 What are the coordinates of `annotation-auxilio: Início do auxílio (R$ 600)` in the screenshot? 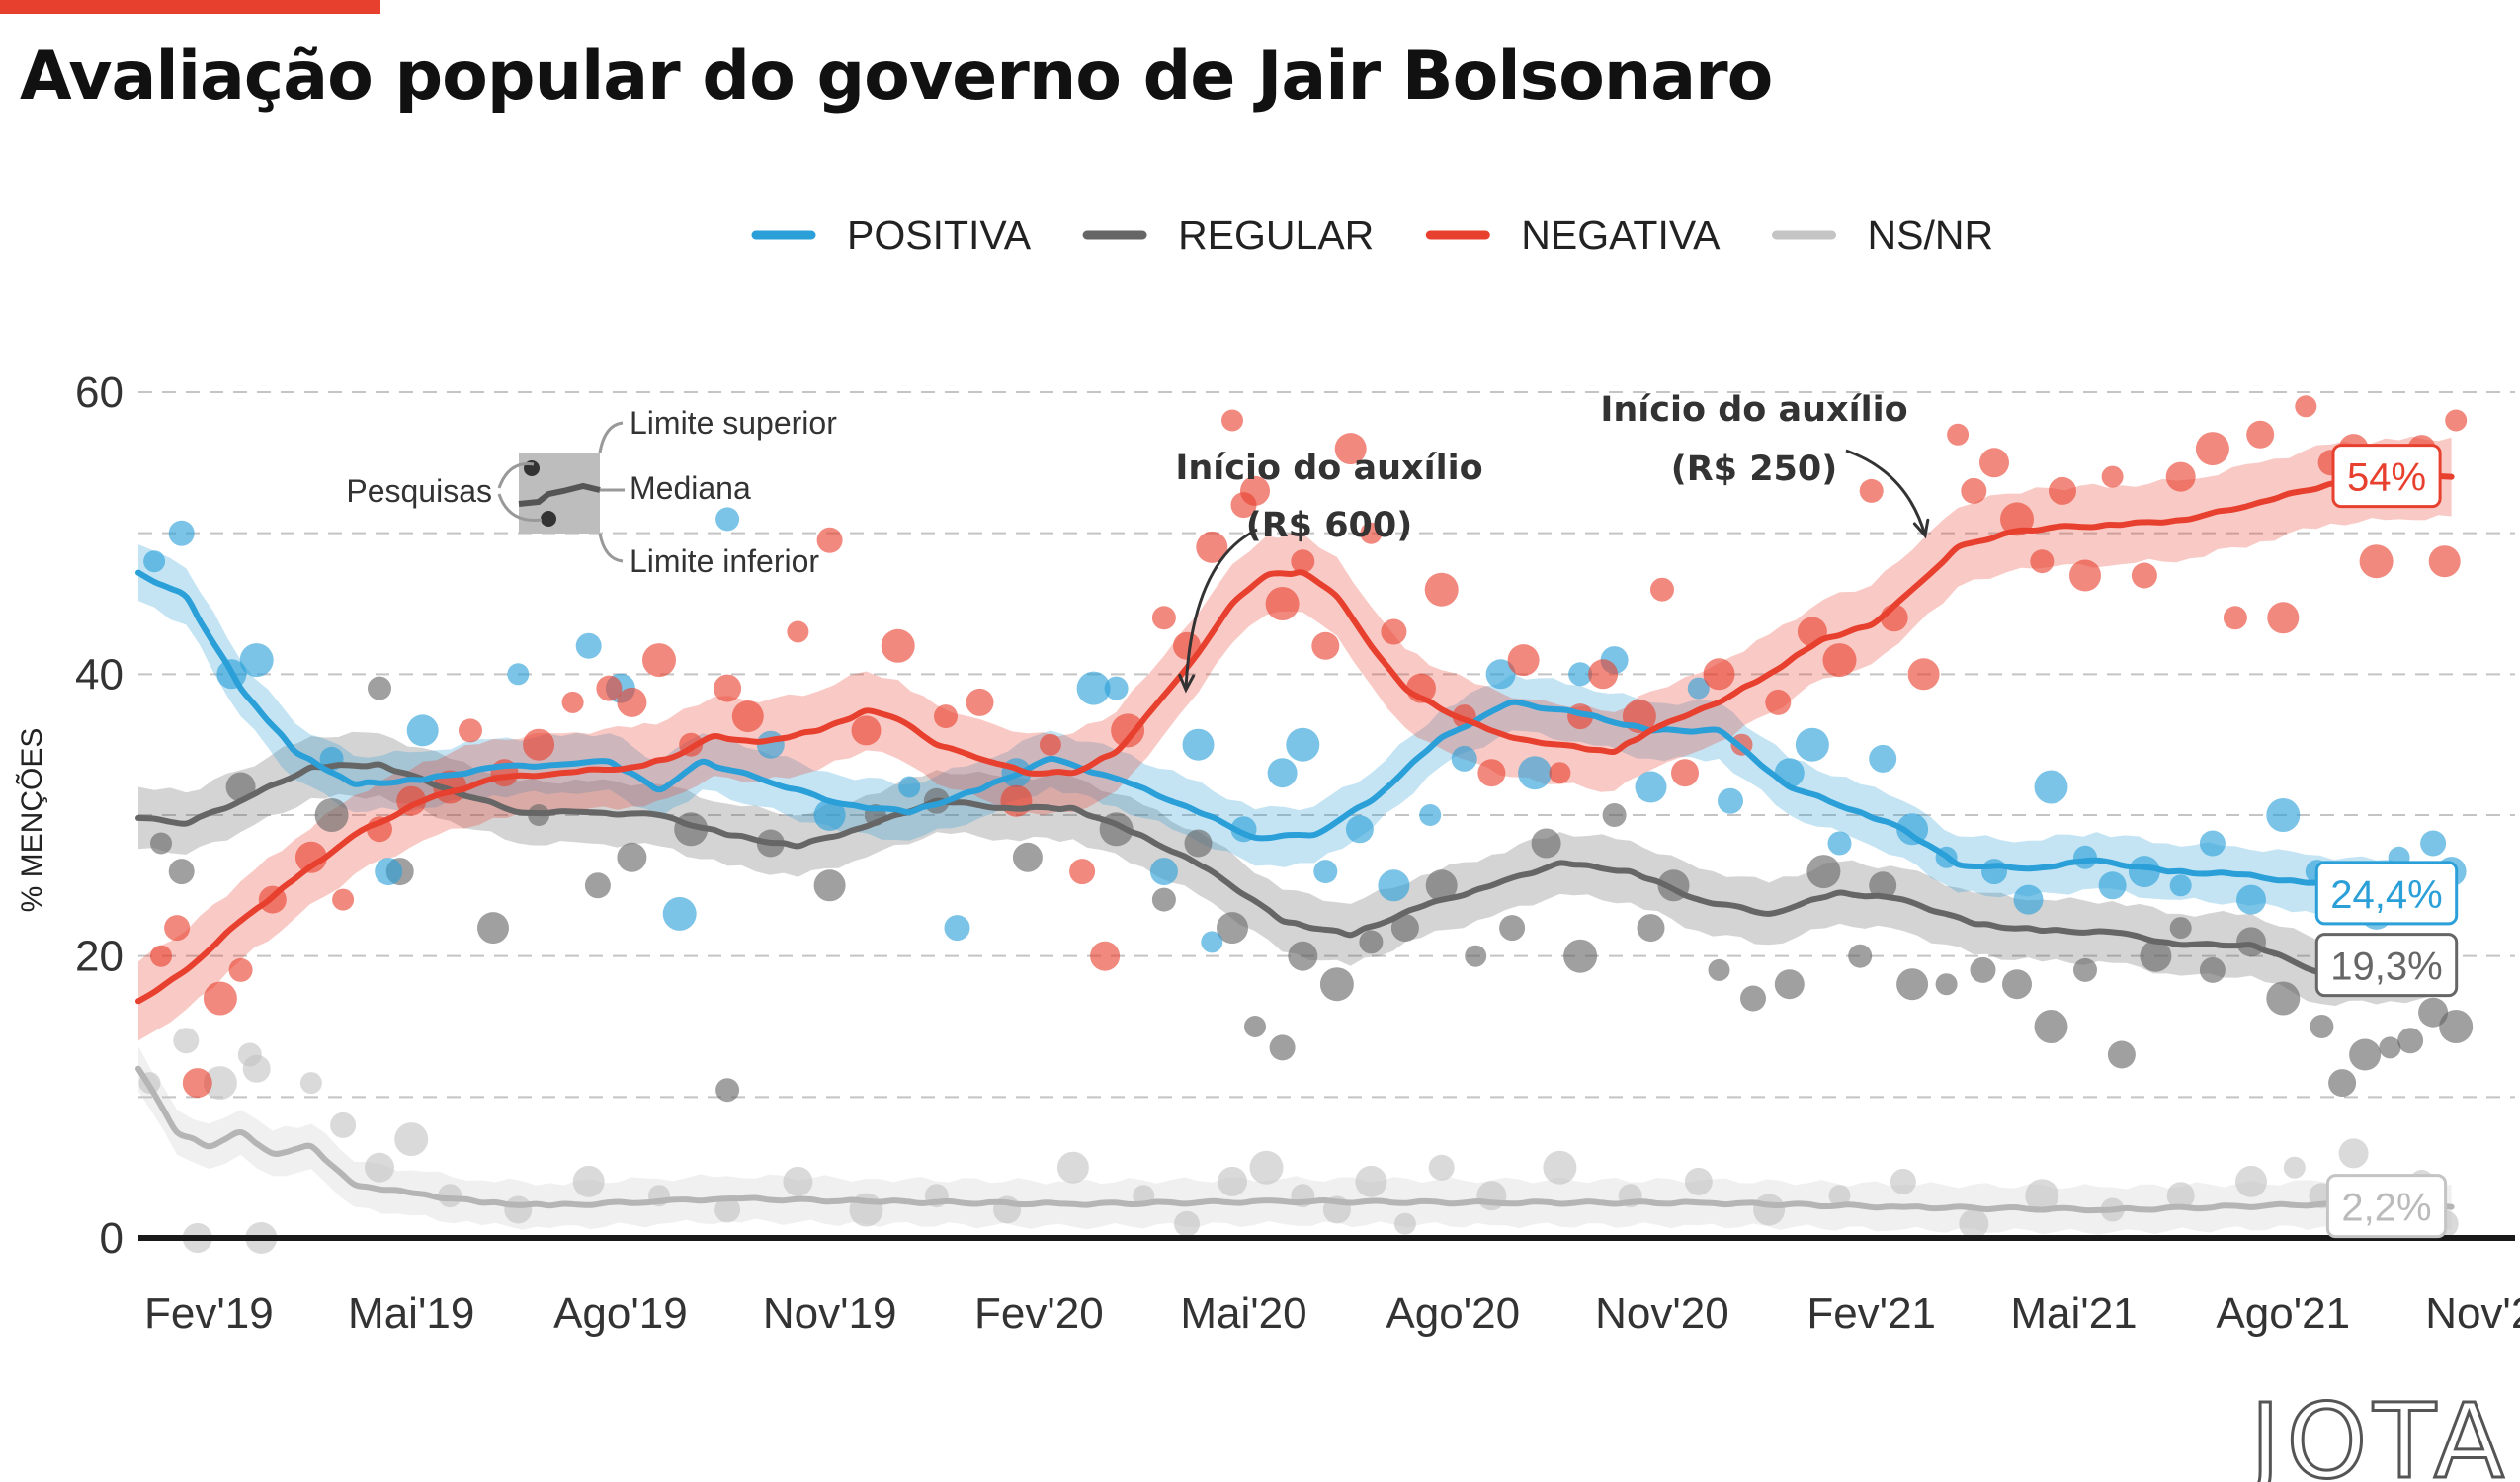 It's located at (1329, 571).